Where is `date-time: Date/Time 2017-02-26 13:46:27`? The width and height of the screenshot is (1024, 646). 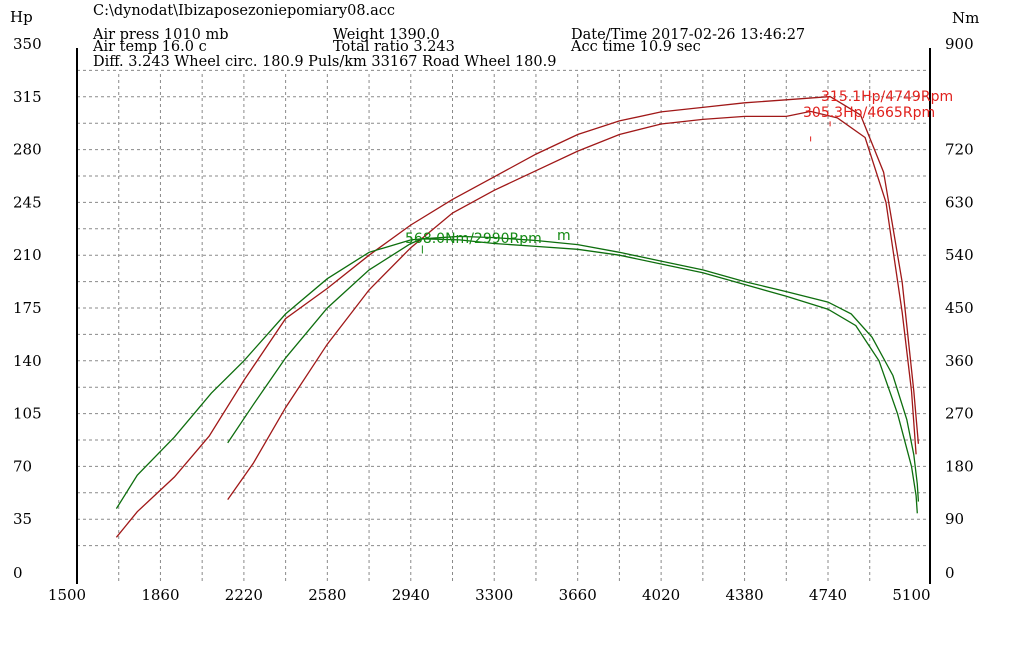 date-time: Date/Time 2017-02-26 13:46:27 is located at coordinates (688, 35).